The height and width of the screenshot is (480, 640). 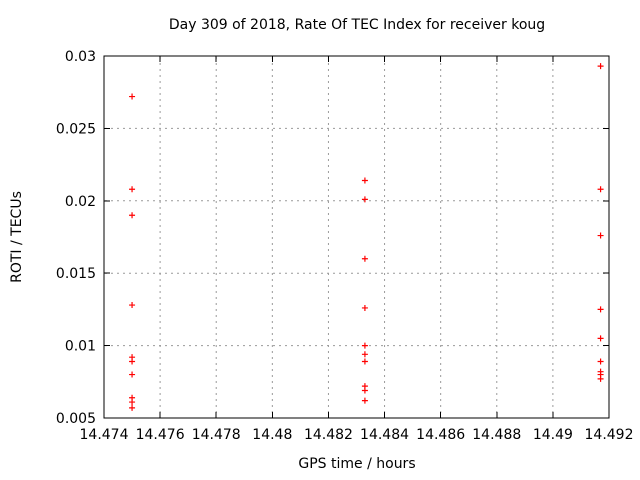 I want to click on x-tick-label: 14.474, so click(x=104, y=435).